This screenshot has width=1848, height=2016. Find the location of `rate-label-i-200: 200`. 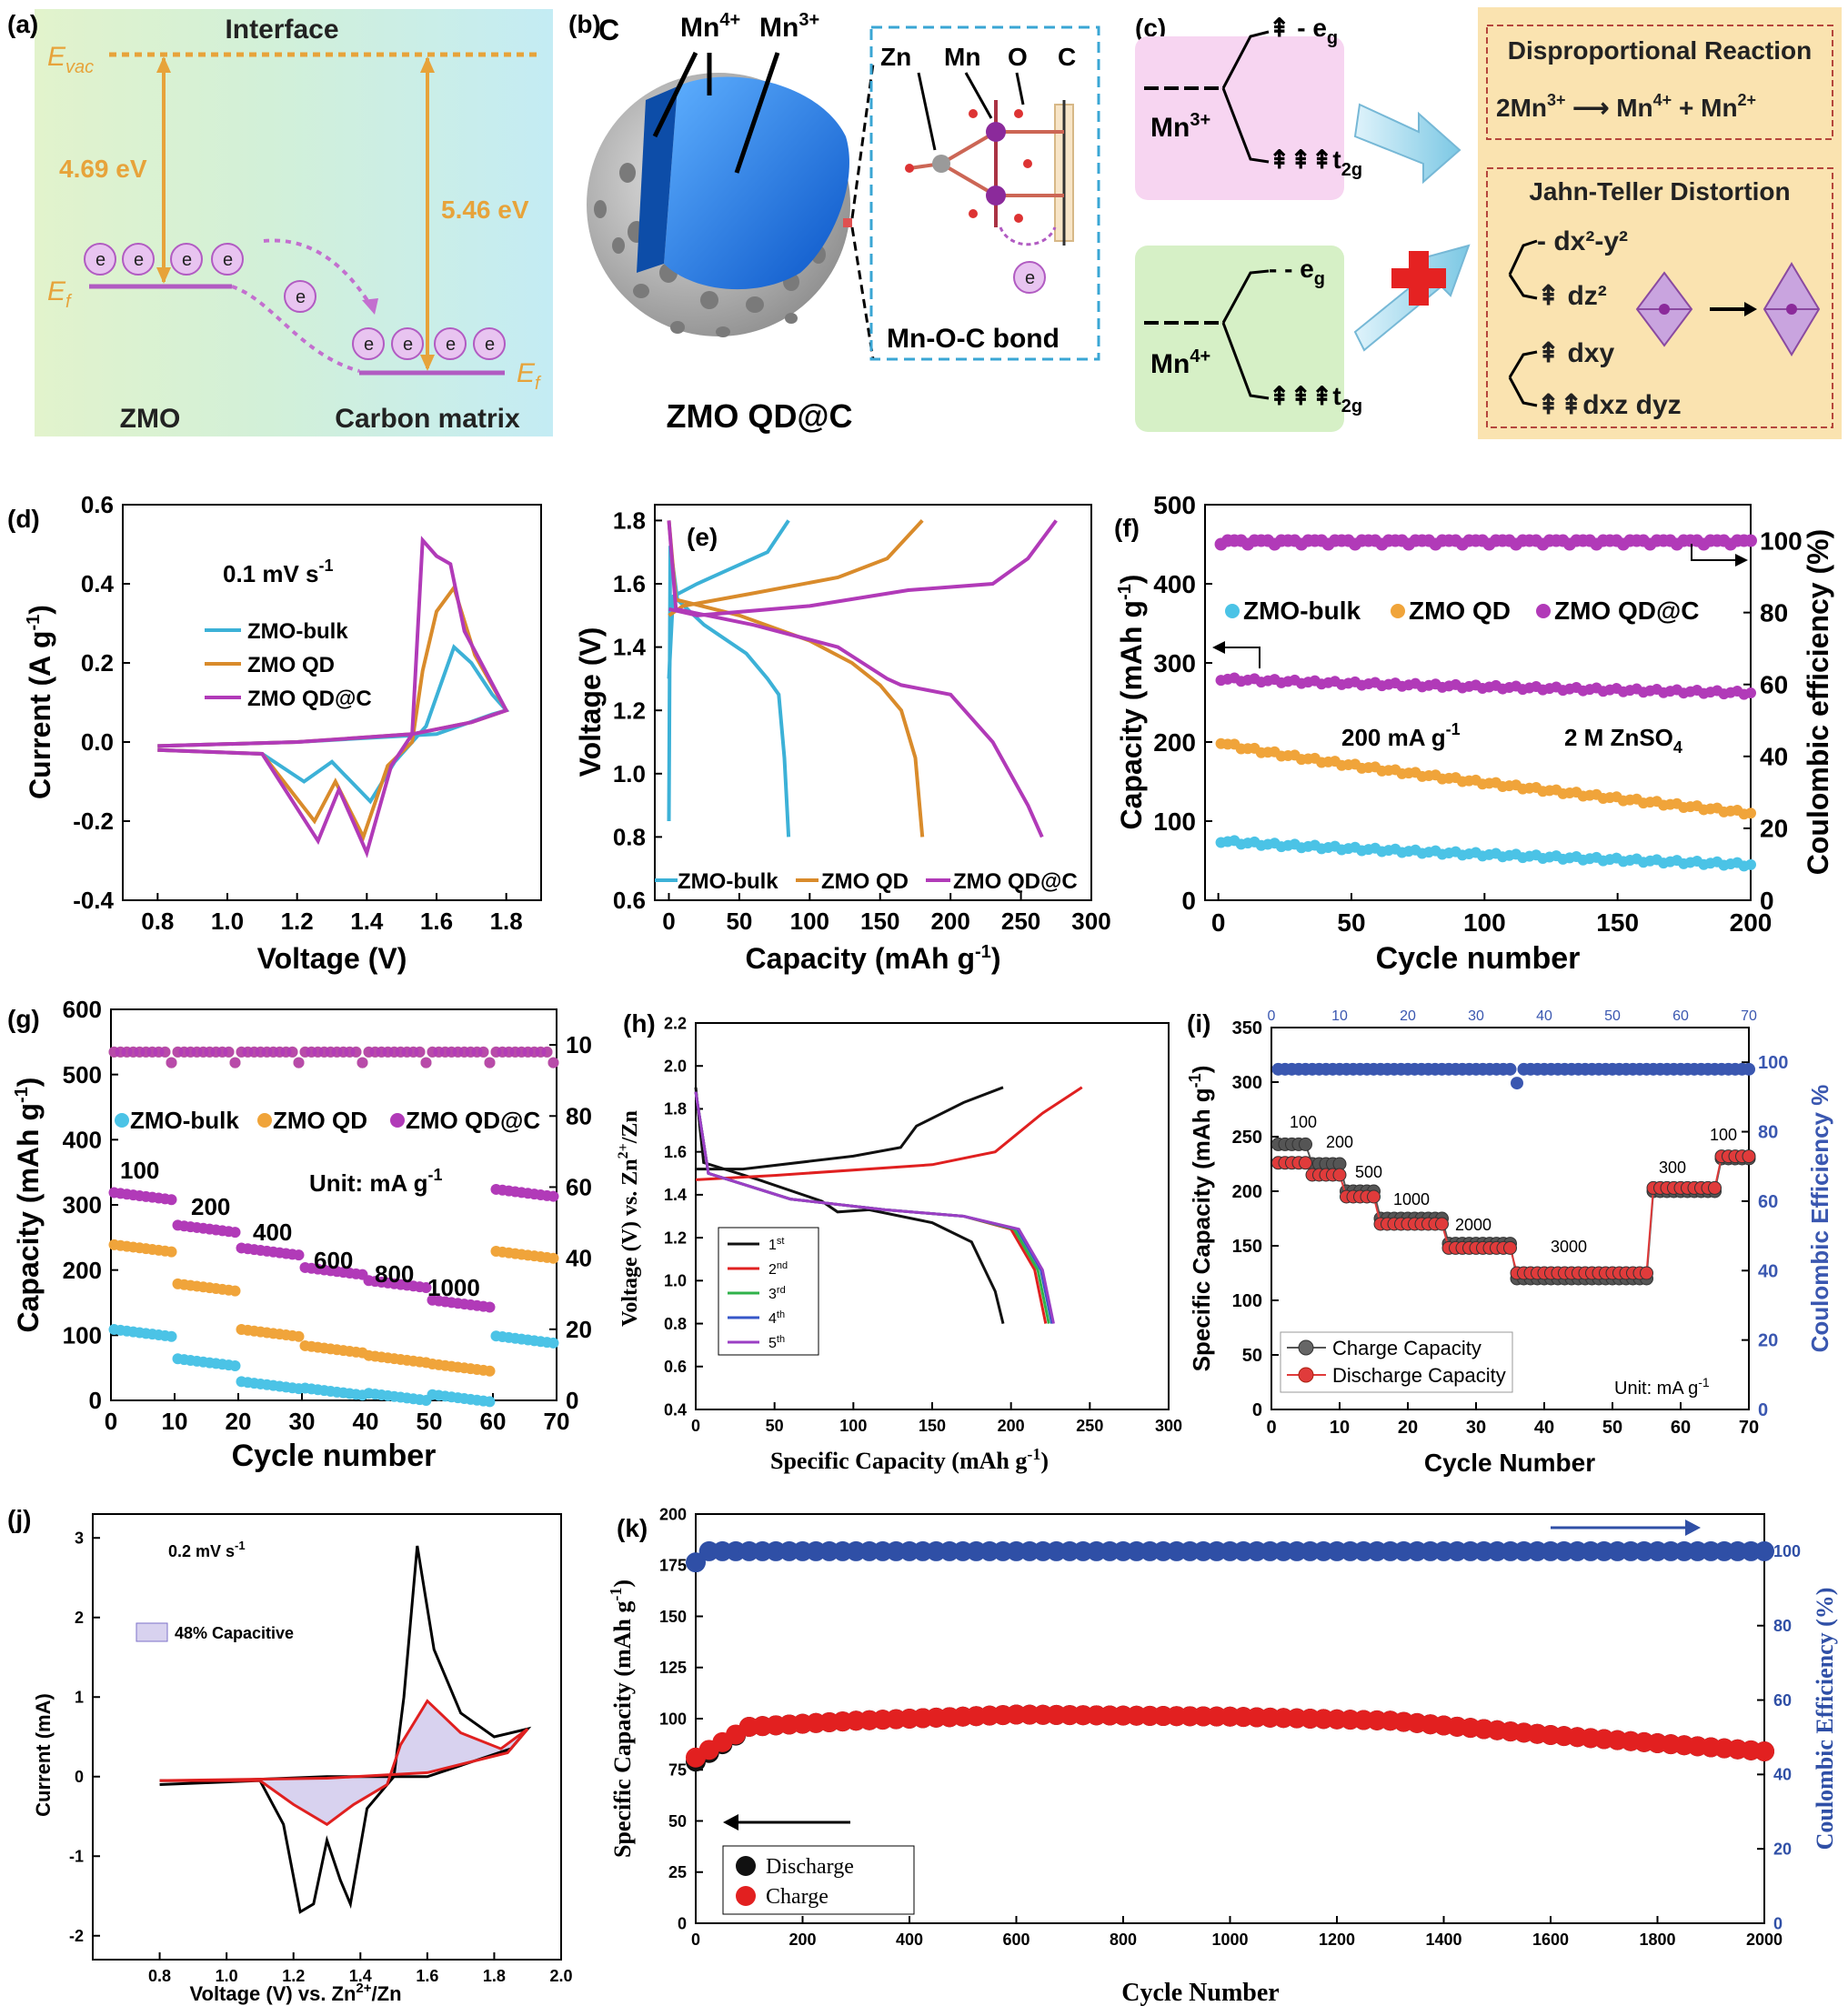

rate-label-i-200: 200 is located at coordinates (1339, 1142).